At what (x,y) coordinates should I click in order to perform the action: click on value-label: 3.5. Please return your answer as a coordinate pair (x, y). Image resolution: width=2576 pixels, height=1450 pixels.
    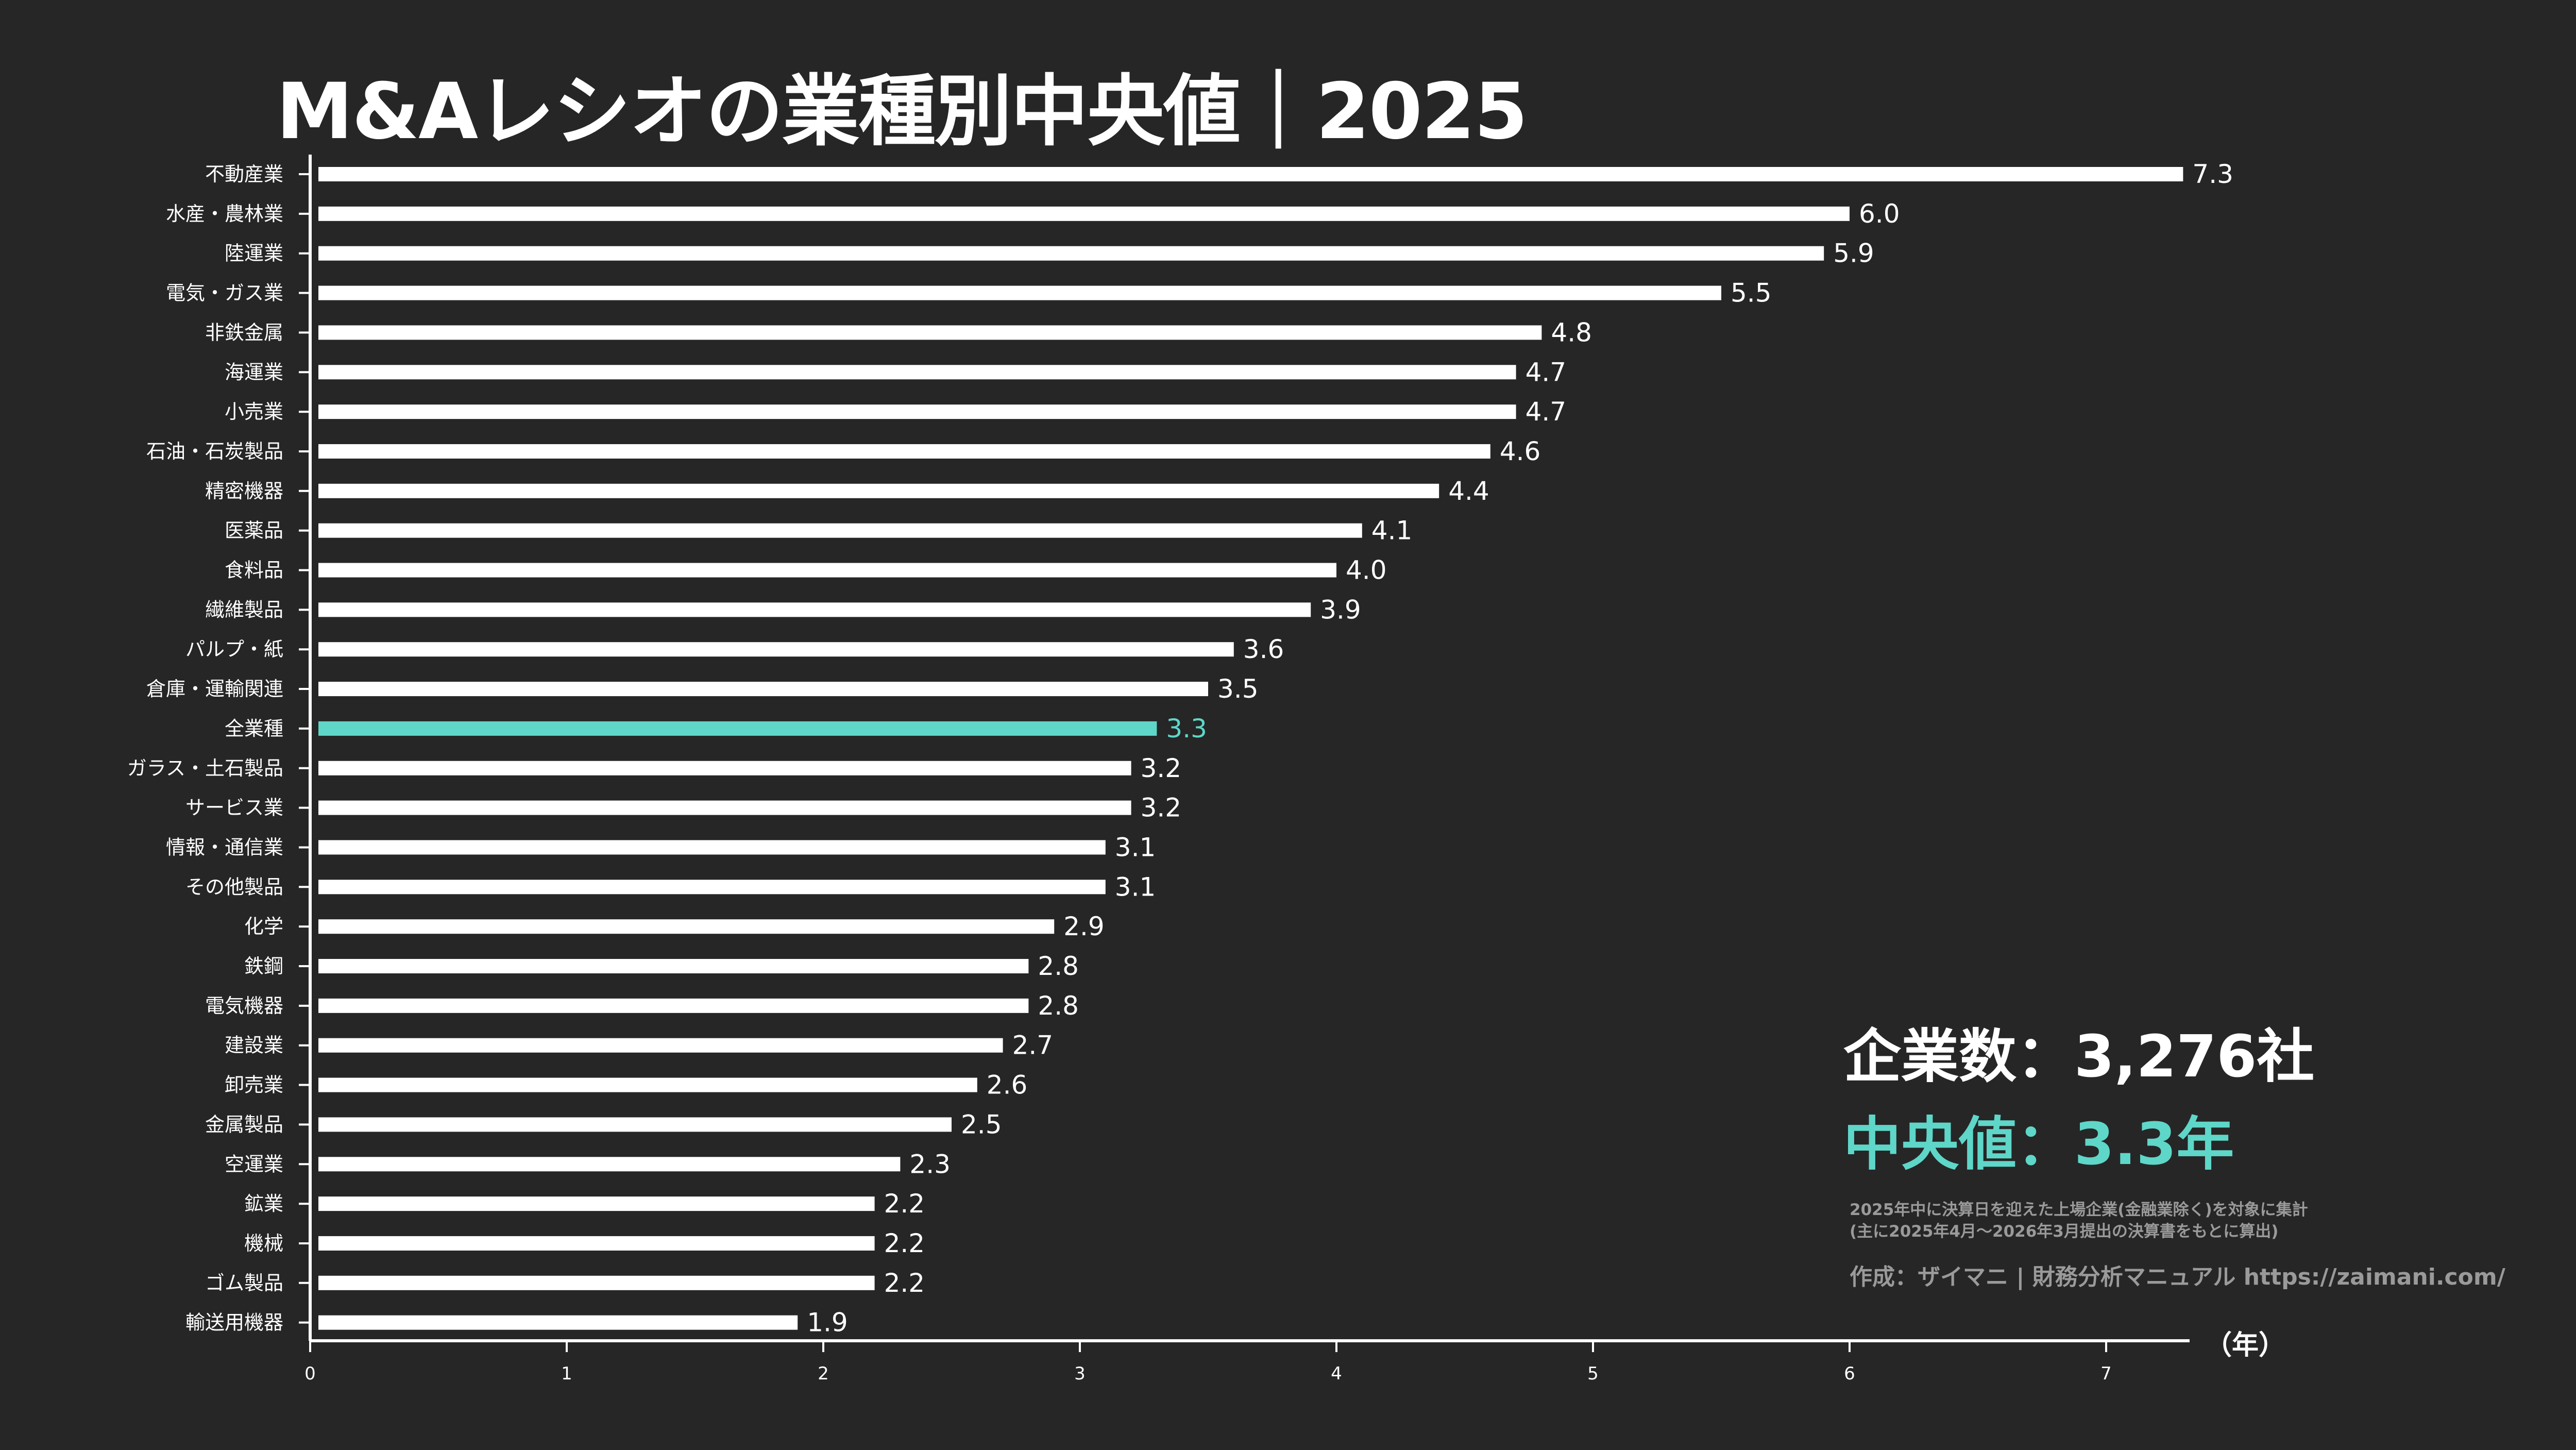
    Looking at the image, I should click on (1238, 689).